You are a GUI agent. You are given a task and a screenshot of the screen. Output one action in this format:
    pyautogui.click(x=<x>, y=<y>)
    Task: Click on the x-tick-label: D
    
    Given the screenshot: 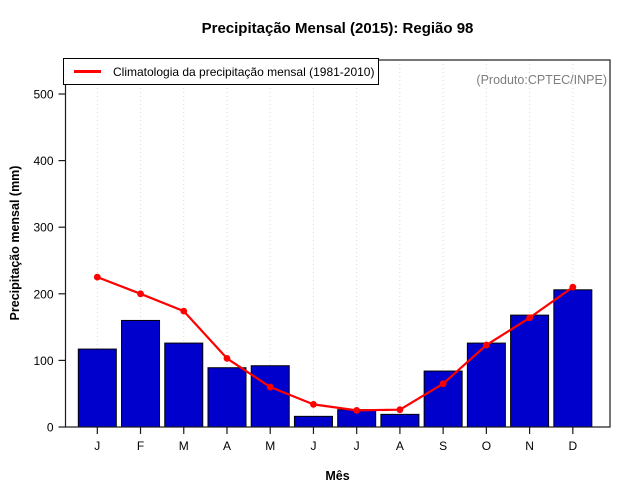 What is the action you would take?
    pyautogui.click(x=572, y=446)
    